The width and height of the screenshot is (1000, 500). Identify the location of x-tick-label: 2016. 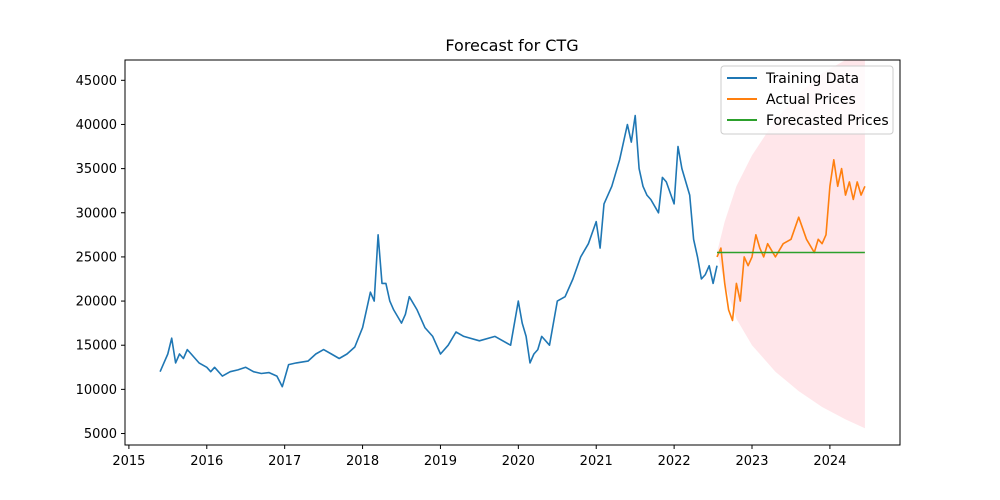
(206, 461).